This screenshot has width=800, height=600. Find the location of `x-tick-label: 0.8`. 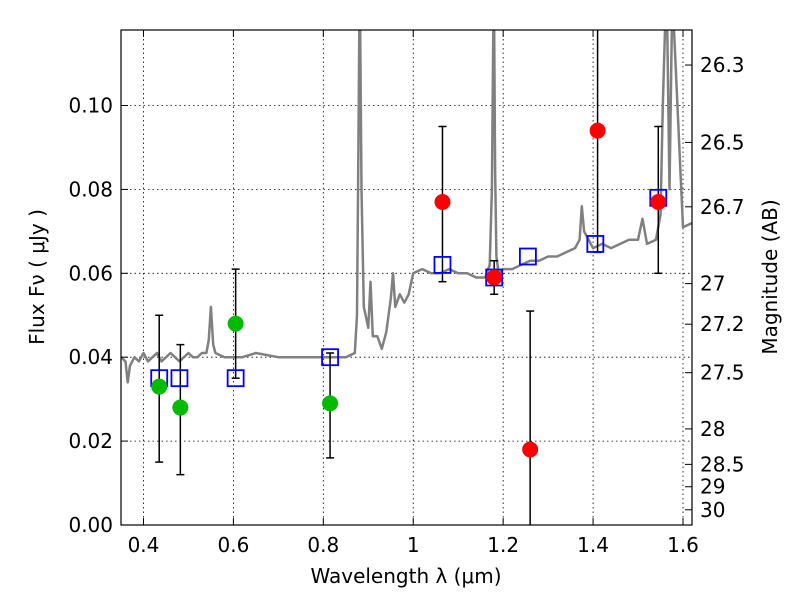

x-tick-label: 0.8 is located at coordinates (323, 545).